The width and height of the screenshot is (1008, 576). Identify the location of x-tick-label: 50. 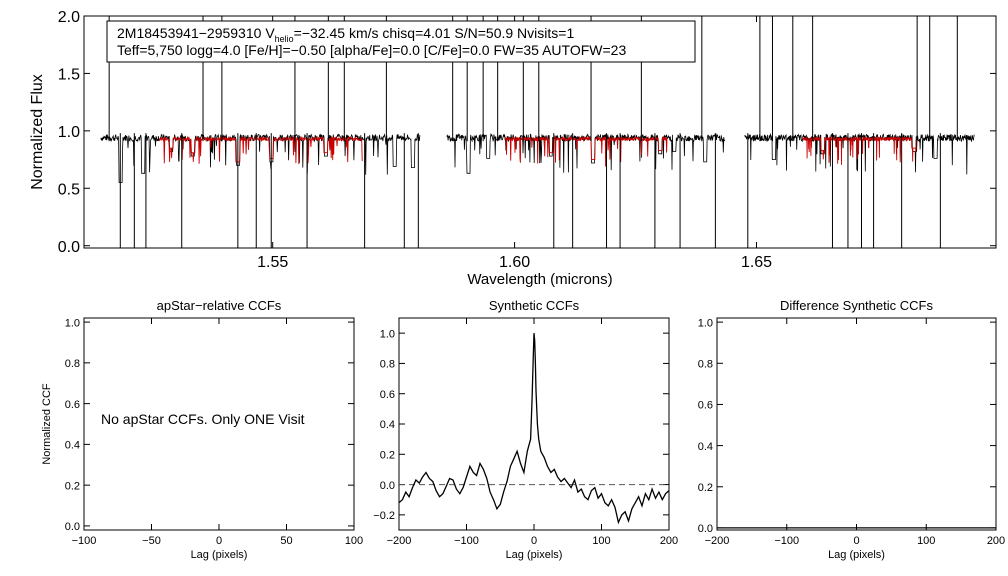
(286, 541).